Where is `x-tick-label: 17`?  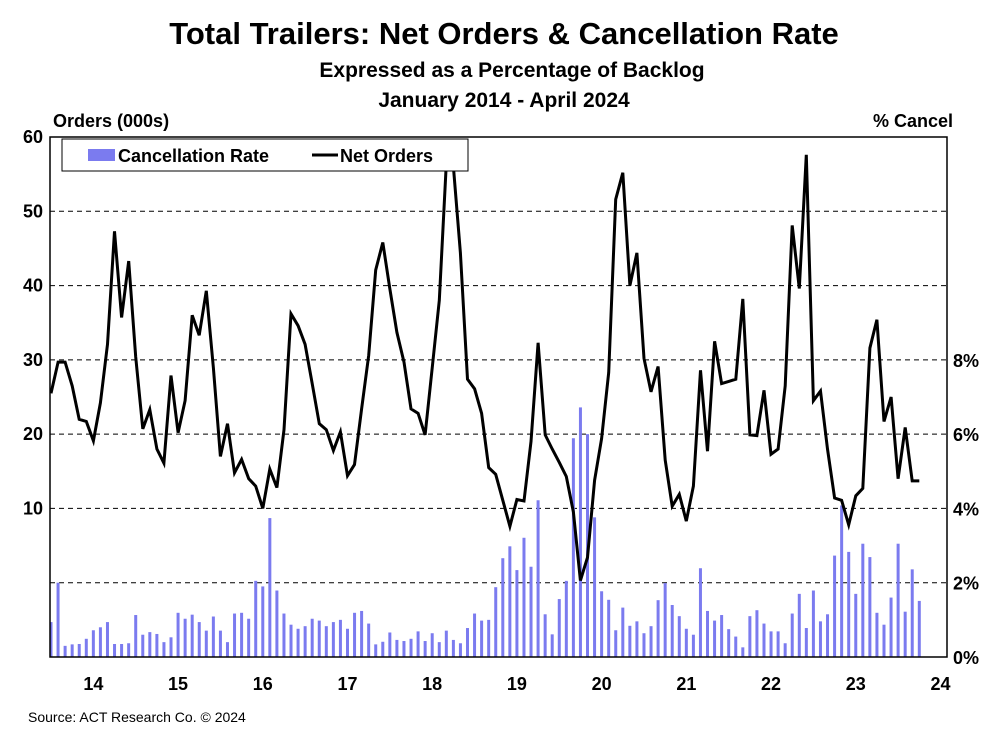
x-tick-label: 17 is located at coordinates (347, 684).